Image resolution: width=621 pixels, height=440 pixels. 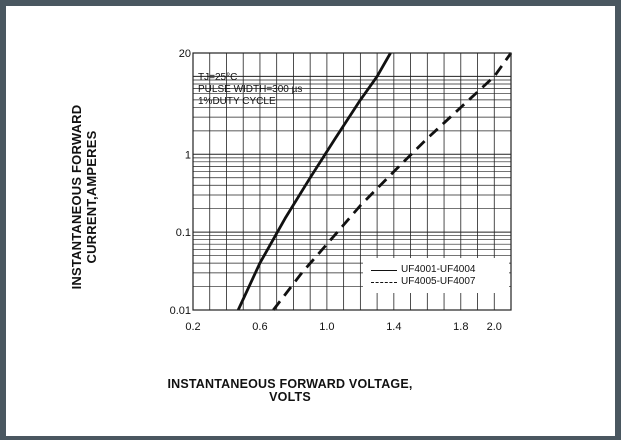 What do you see at coordinates (384, 282) in the screenshot?
I see `legend-swatch-dashed` at bounding box center [384, 282].